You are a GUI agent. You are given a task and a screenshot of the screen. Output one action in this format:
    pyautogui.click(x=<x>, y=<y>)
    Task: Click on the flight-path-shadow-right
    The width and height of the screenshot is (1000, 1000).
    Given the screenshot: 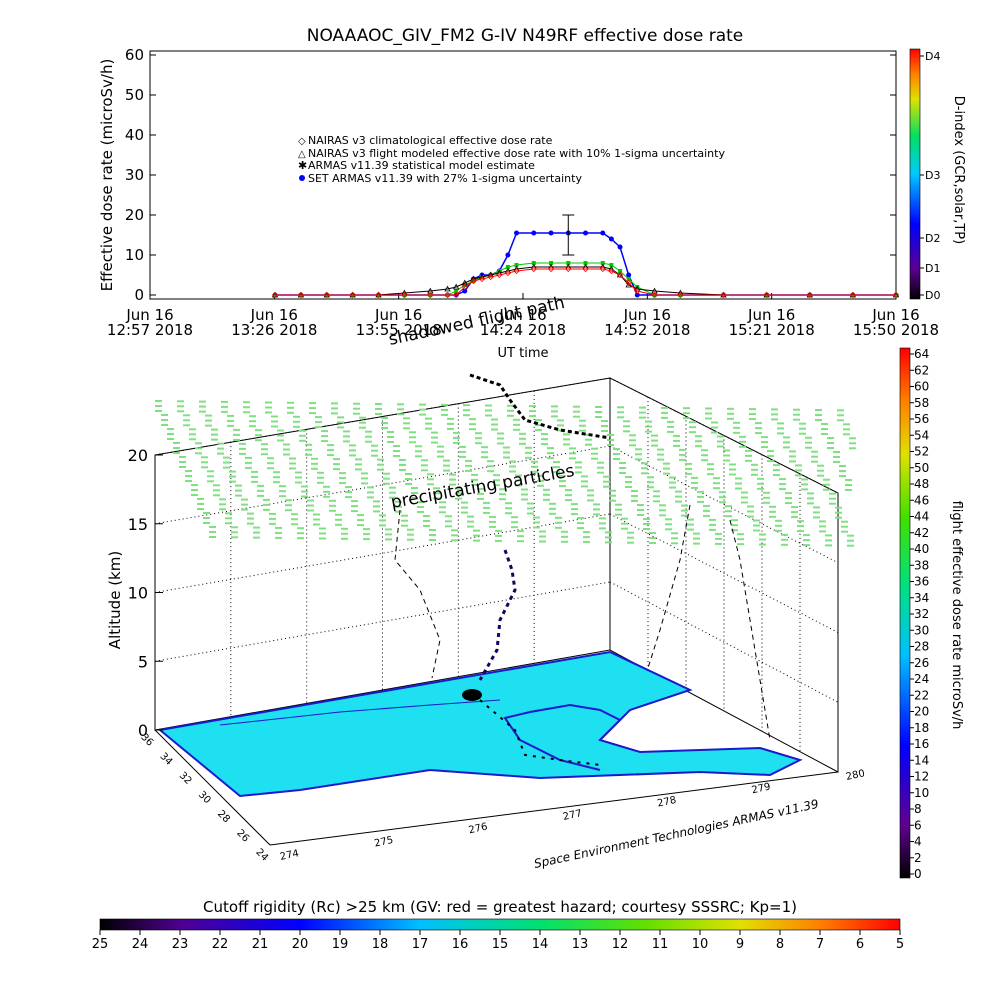 What is the action you would take?
    pyautogui.click(x=669, y=586)
    